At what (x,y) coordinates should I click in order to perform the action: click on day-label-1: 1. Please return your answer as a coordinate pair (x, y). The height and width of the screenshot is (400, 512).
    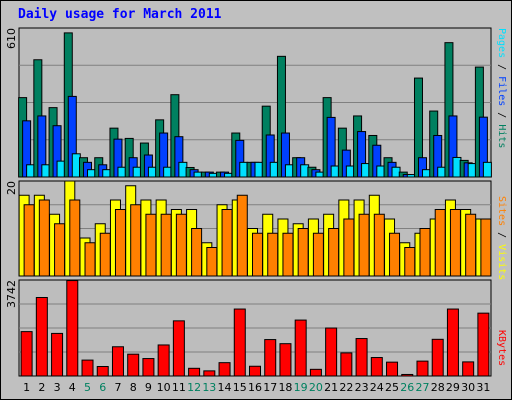
    Looking at the image, I should click on (26, 387).